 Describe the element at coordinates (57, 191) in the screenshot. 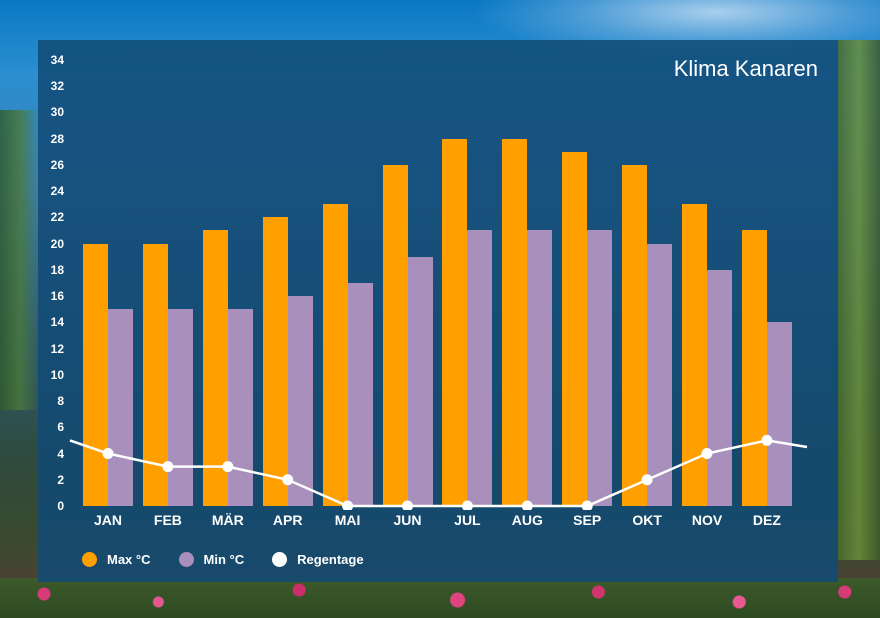

I see `y-tick-label: 24` at that location.